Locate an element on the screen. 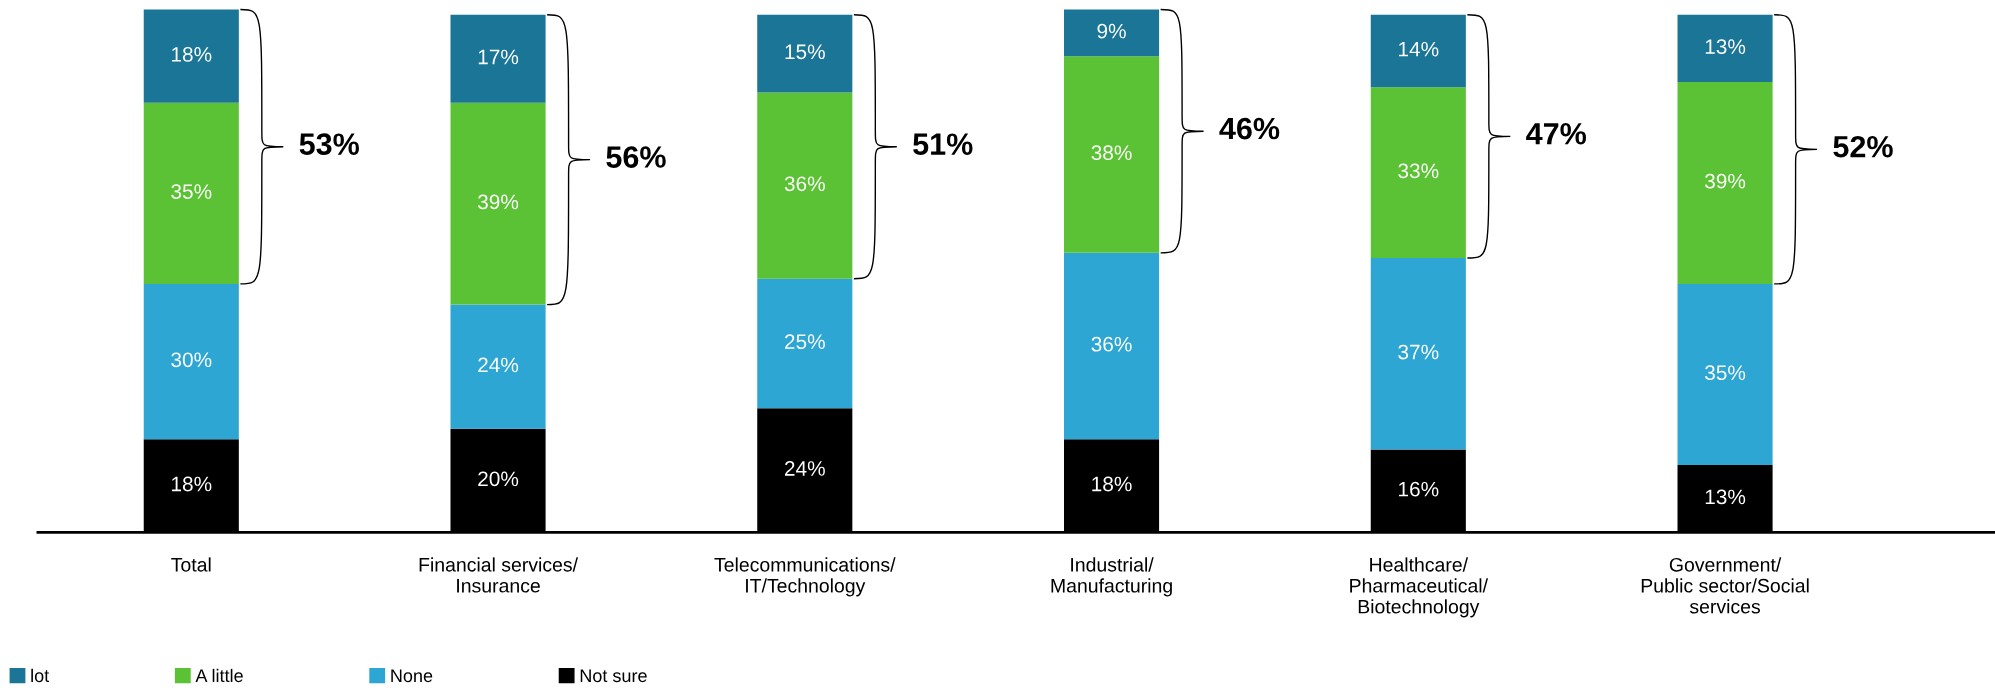 This screenshot has height=695, width=1995. data-label: 16% is located at coordinates (1419, 489).